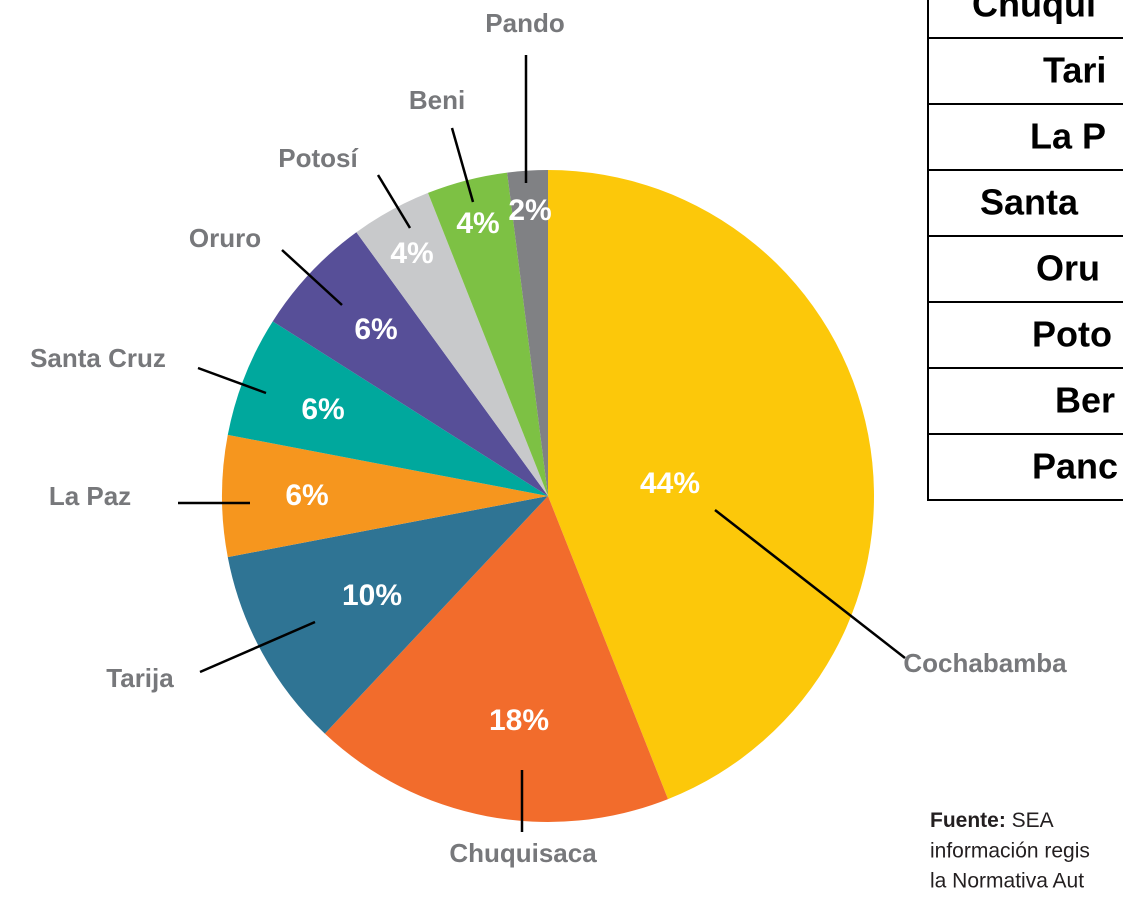 The width and height of the screenshot is (1123, 899). What do you see at coordinates (1029, 202) in the screenshot?
I see `table-cell-text: Santa` at bounding box center [1029, 202].